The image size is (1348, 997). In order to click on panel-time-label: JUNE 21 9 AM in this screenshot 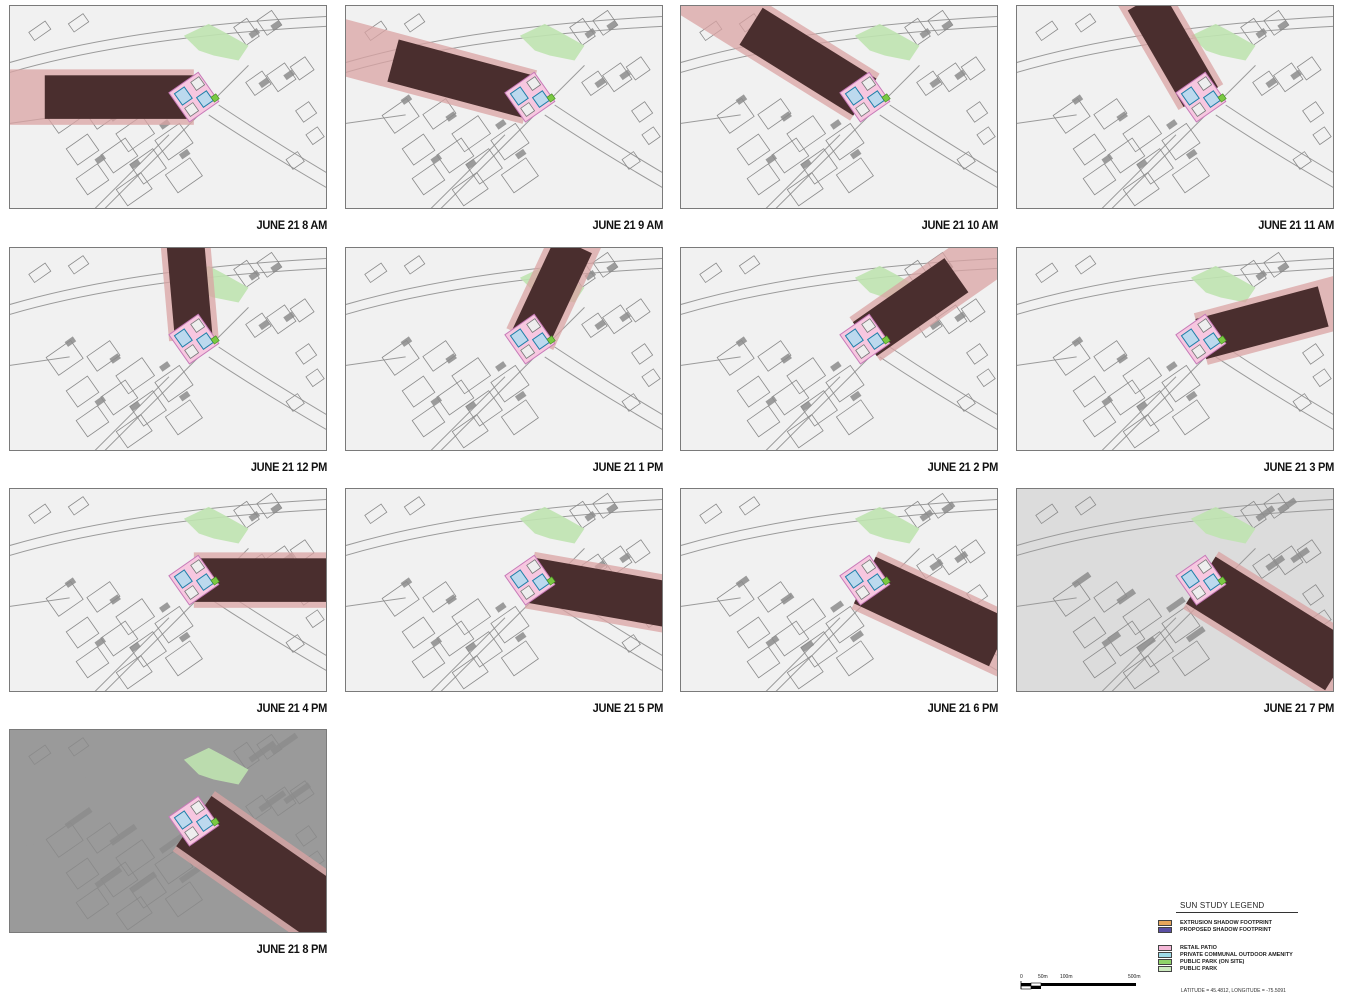, I will do `click(627, 225)`.